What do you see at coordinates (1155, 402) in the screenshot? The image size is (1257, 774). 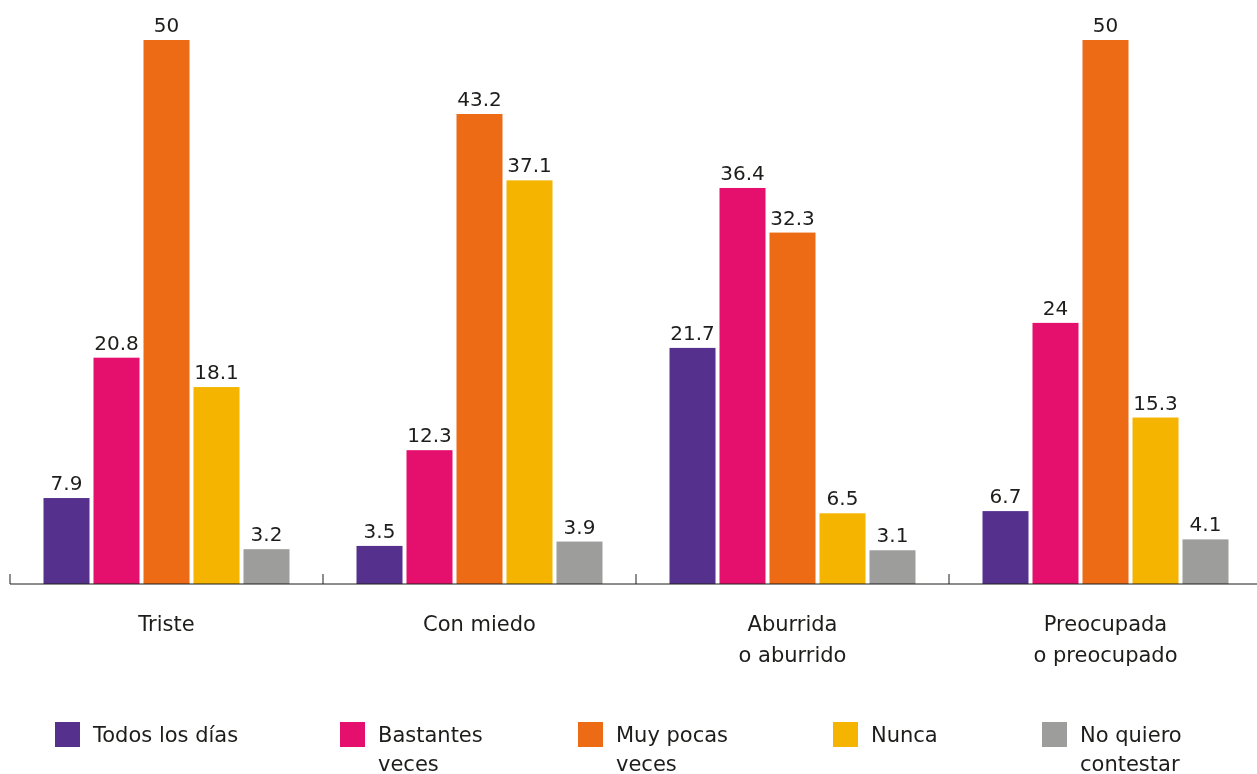 I see `data-label: 15.3` at bounding box center [1155, 402].